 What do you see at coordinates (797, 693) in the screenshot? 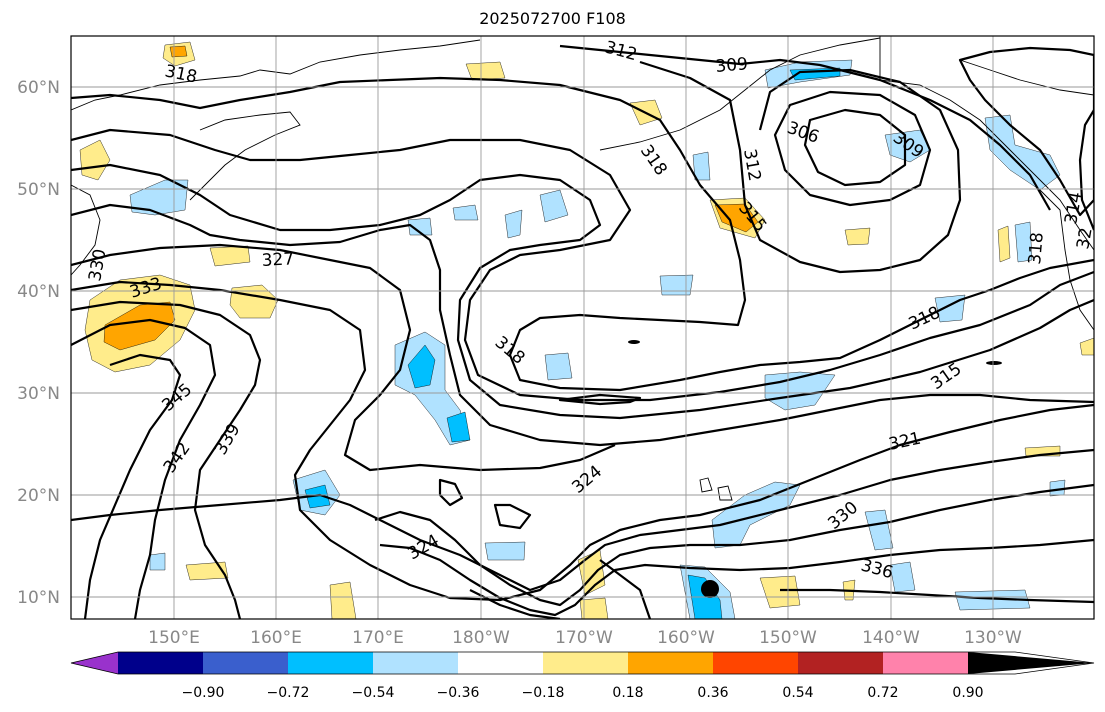
I see `colorbar-tick-label: 0.54` at bounding box center [797, 693].